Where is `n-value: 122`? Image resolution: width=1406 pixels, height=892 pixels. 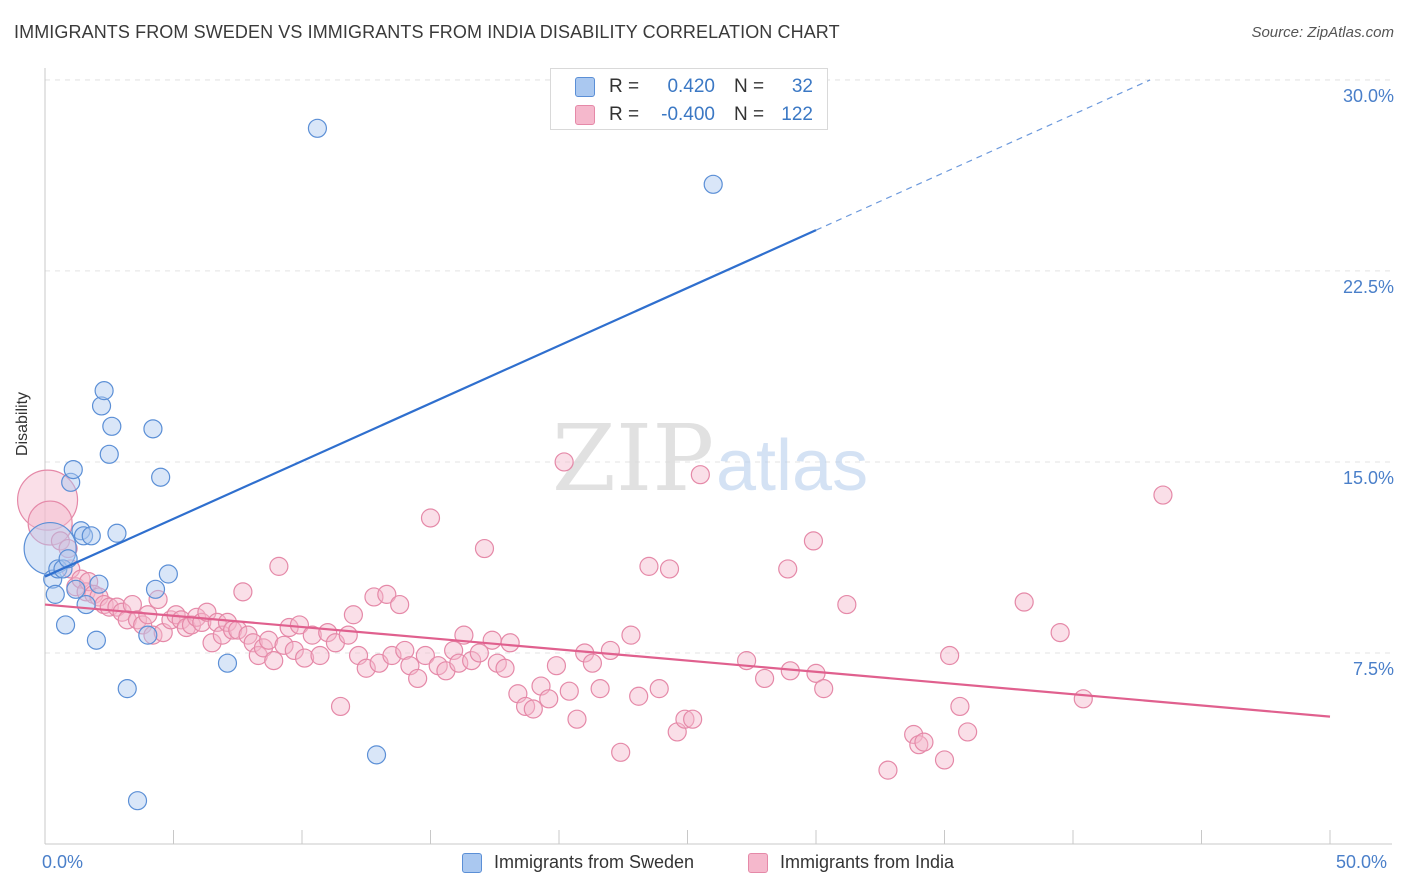
n-value: 122 is located at coordinates (797, 114).